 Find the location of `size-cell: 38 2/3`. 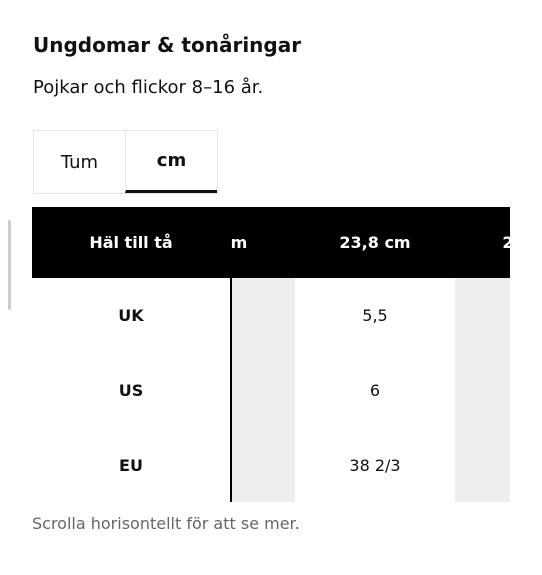

size-cell: 38 2/3 is located at coordinates (375, 465).